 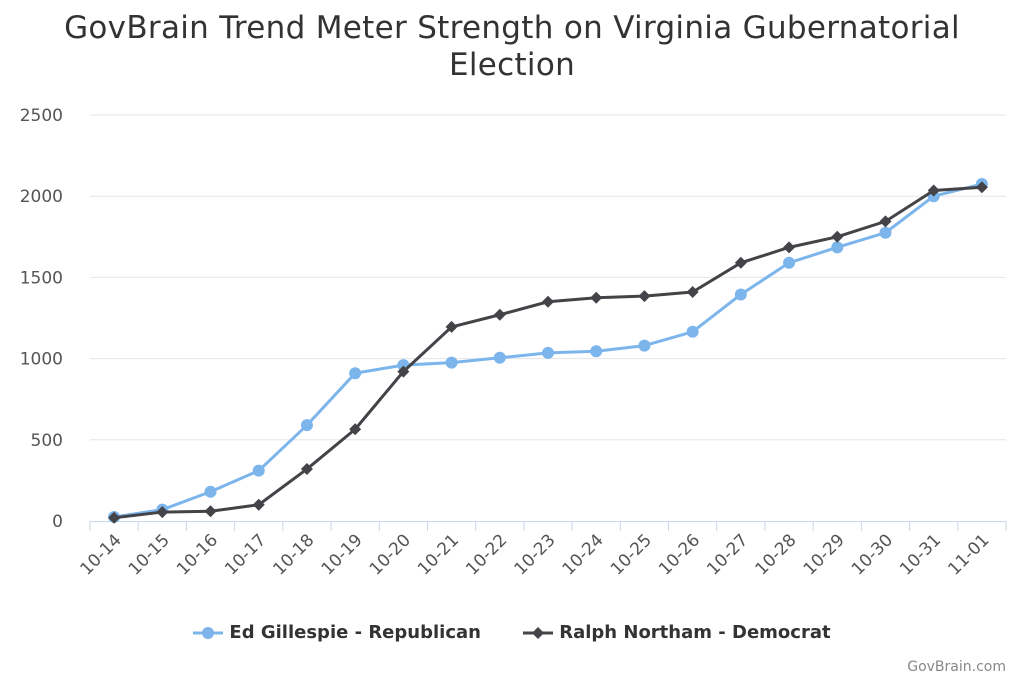 I want to click on x-tick-label: 10-16, so click(x=197, y=554).